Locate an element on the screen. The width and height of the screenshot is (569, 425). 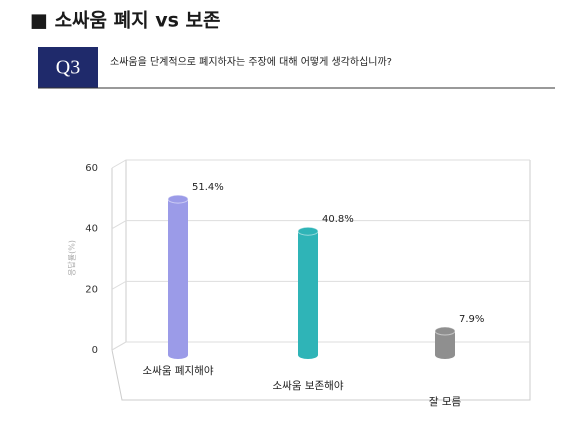
value-label: 40.8% is located at coordinates (338, 219).